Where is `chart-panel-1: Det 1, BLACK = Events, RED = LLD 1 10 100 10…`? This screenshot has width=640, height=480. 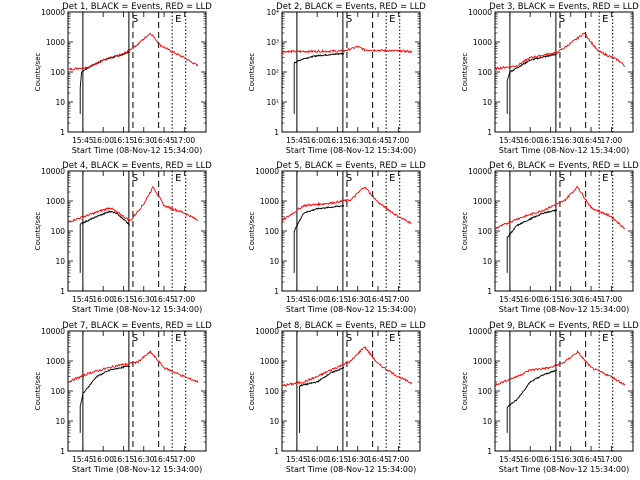 chart-panel-1: Det 1, BLACK = Events, RED = LLD 1 10 100 10… is located at coordinates (123, 78).